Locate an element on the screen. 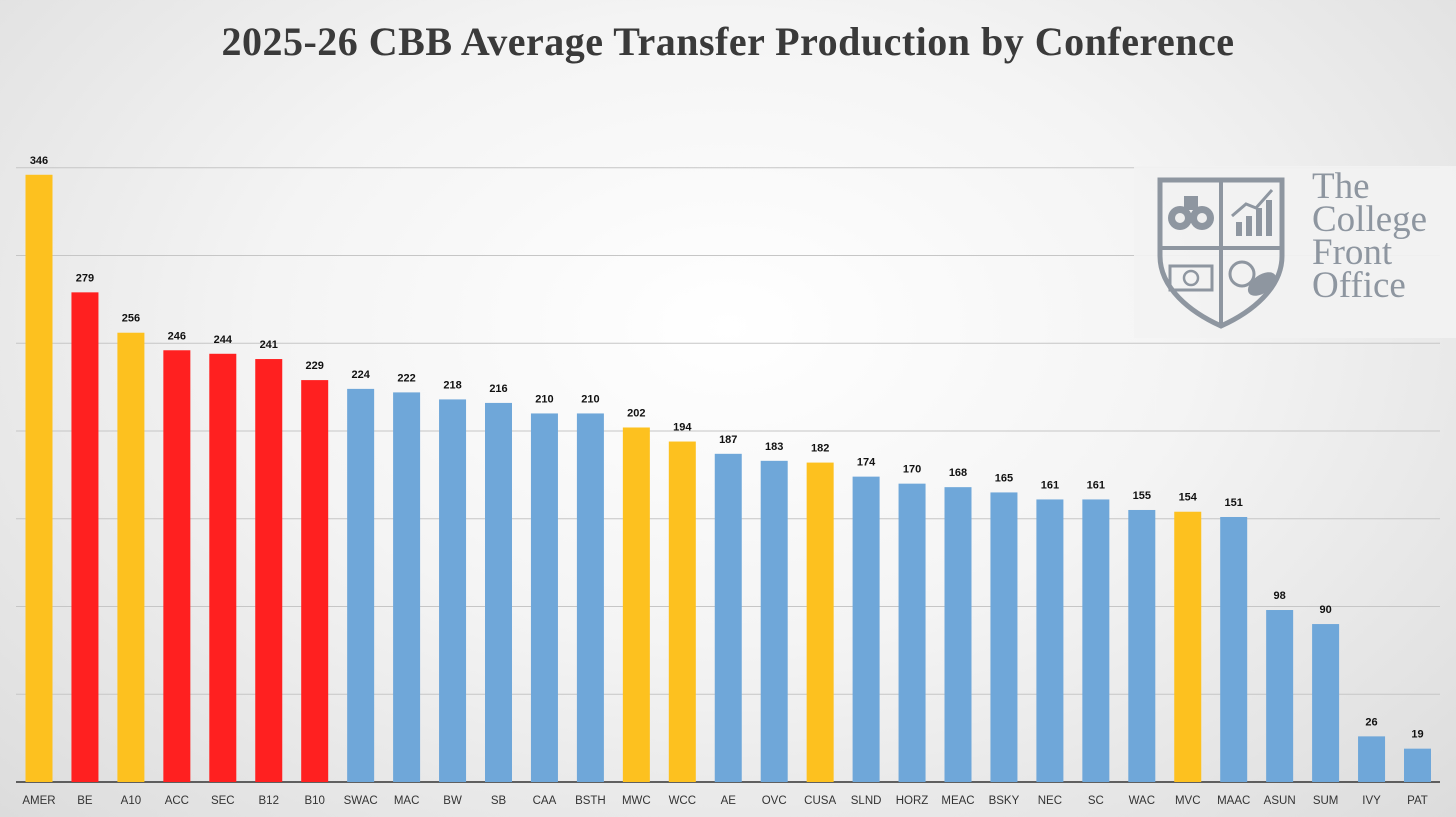 Image resolution: width=1456 pixels, height=817 pixels. x-tick-label: SLND is located at coordinates (866, 801).